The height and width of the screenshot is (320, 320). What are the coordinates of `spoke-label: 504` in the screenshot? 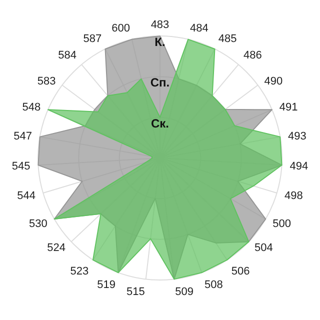 It's located at (263, 248).